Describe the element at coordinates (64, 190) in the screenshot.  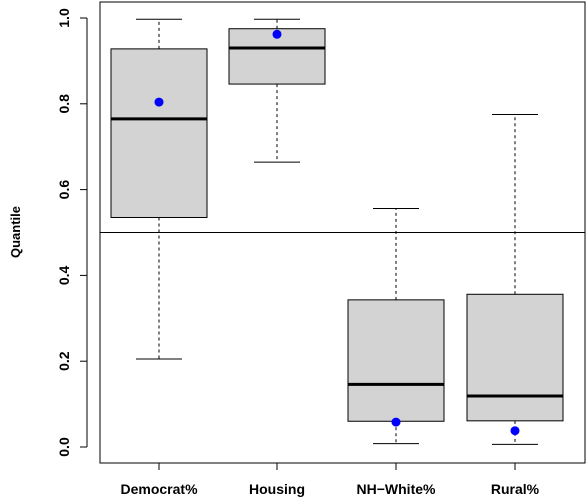
I see `y-tick-label: 0.6` at that location.